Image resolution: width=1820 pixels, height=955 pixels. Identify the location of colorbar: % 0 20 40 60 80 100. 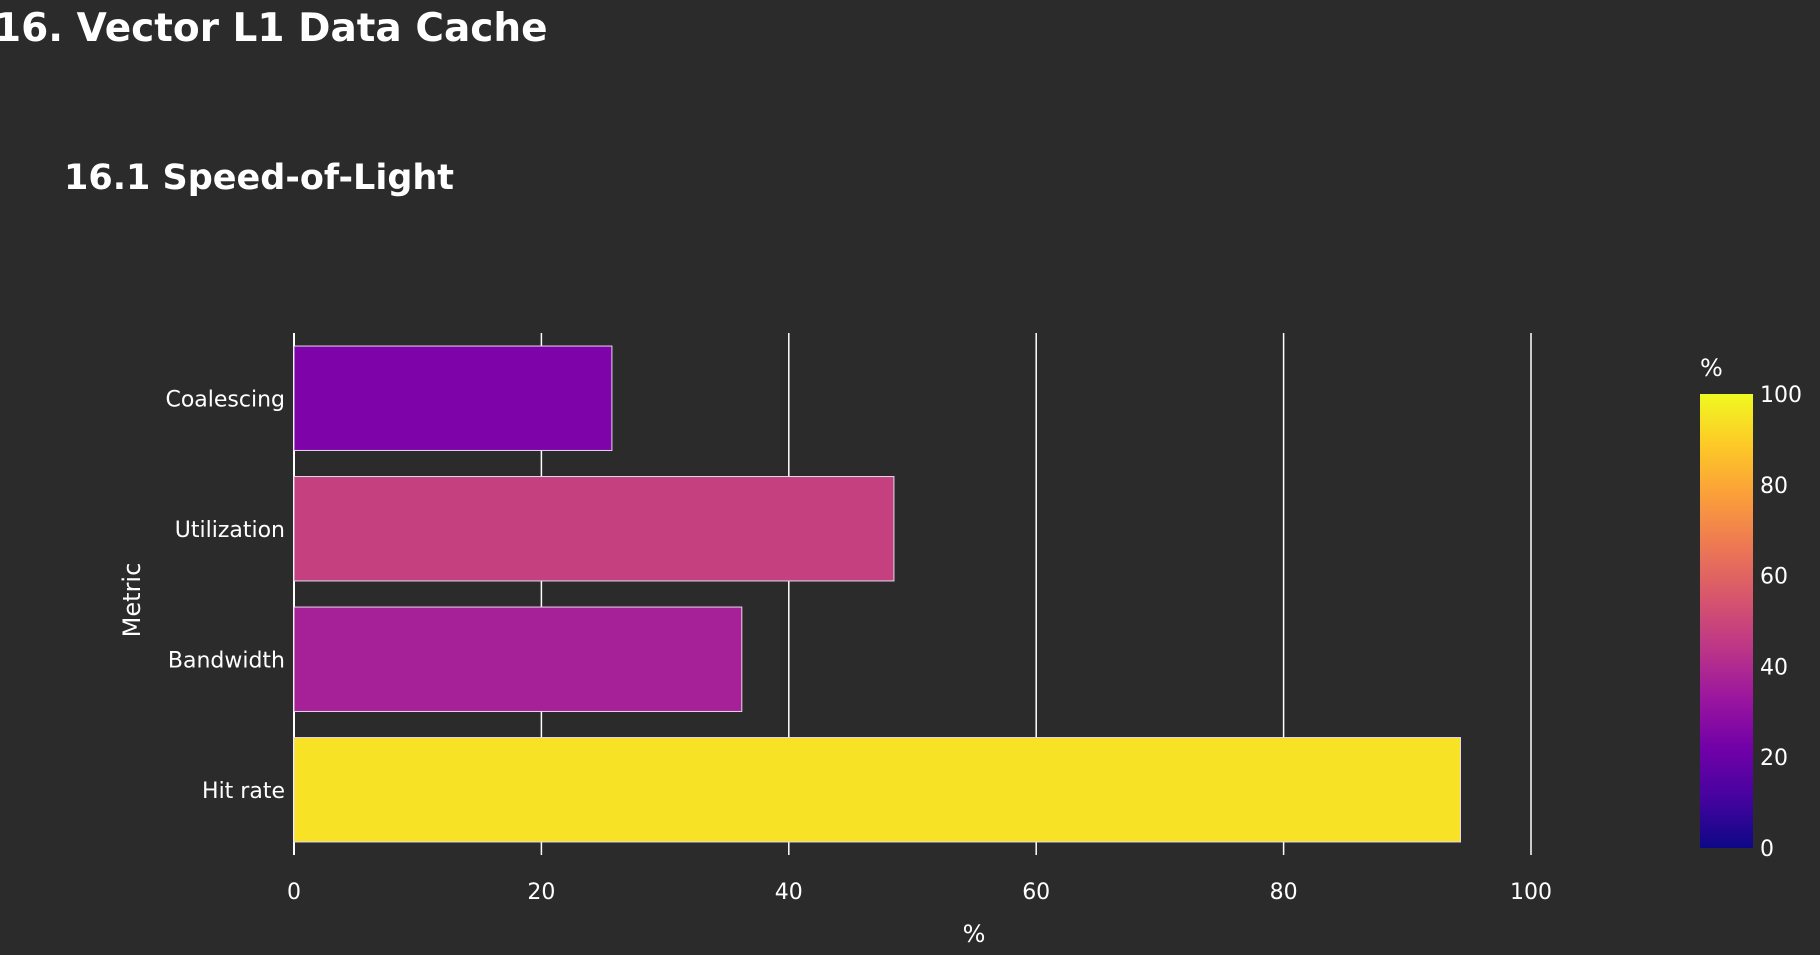
(1751, 608).